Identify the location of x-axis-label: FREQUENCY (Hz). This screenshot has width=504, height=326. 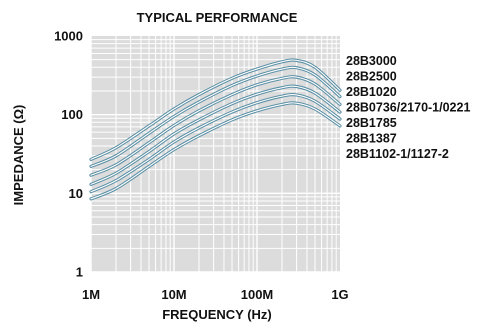
(217, 314).